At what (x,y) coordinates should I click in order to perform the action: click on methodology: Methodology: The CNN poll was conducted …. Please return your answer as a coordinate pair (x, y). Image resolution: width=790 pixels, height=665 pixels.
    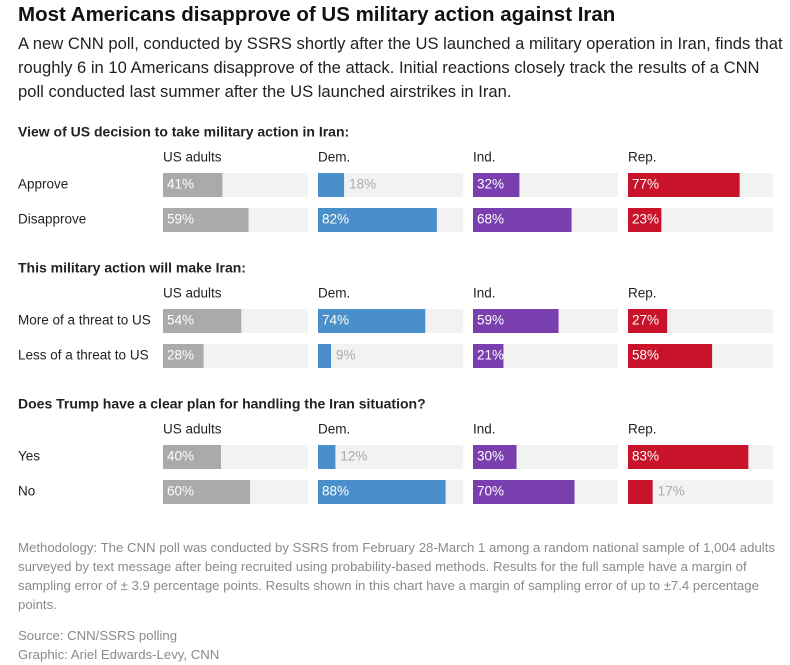
    Looking at the image, I should click on (396, 576).